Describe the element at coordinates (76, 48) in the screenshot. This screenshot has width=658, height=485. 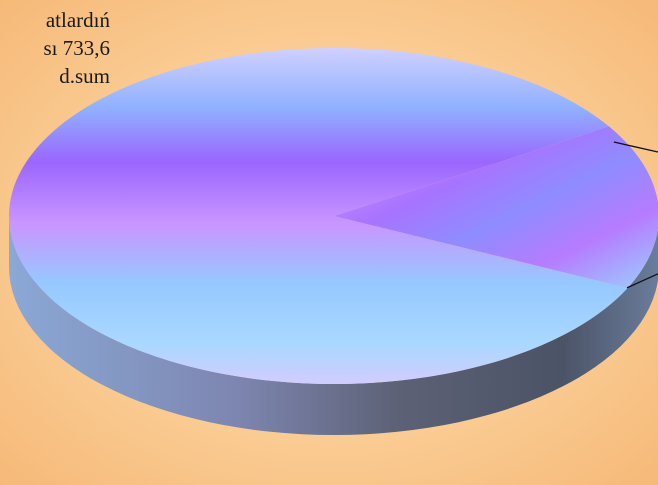
I see `text-line-2: sı 733,6` at that location.